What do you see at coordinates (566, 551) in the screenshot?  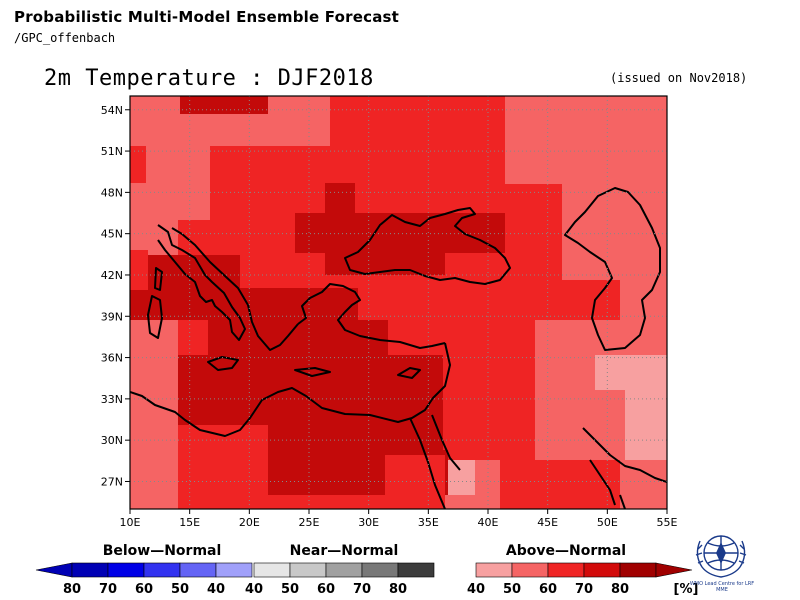 I see `legend-title: Above—Normal` at bounding box center [566, 551].